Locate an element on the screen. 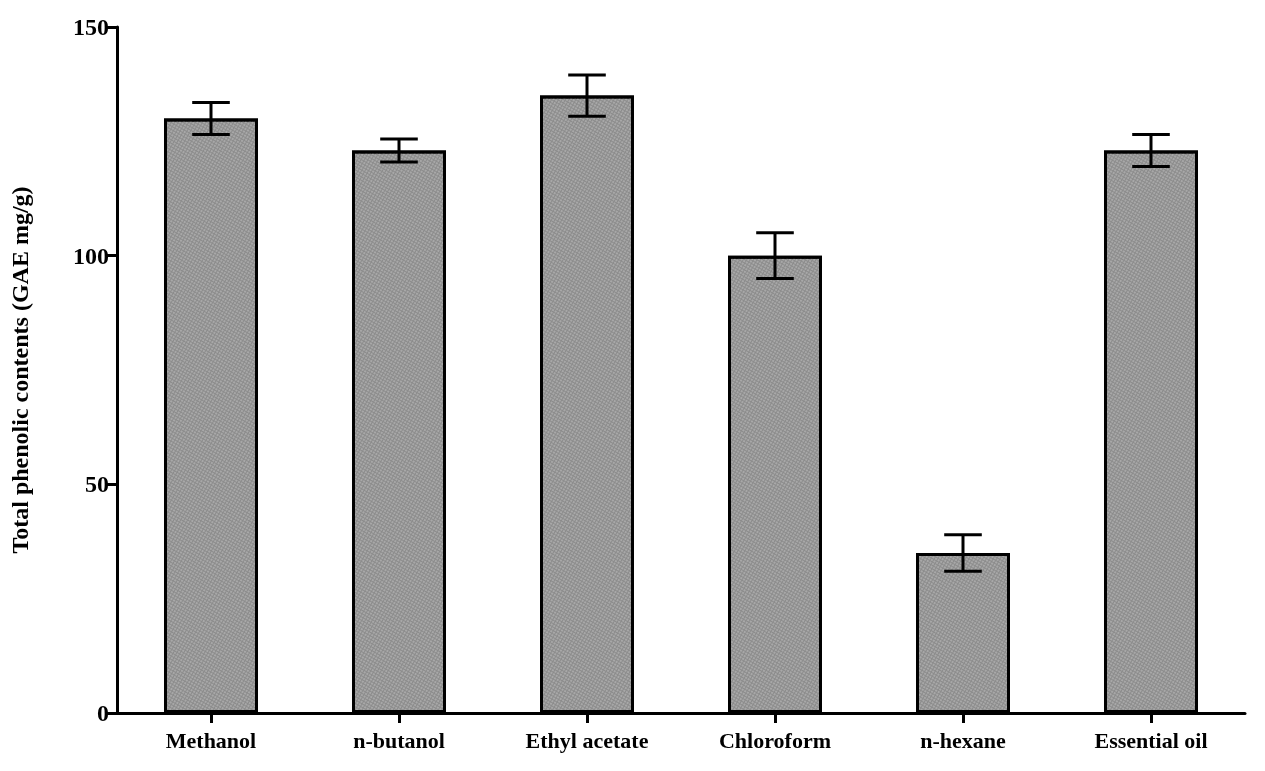 Image resolution: width=1265 pixels, height=771 pixels. x-tick-label: Chloroform is located at coordinates (775, 740).